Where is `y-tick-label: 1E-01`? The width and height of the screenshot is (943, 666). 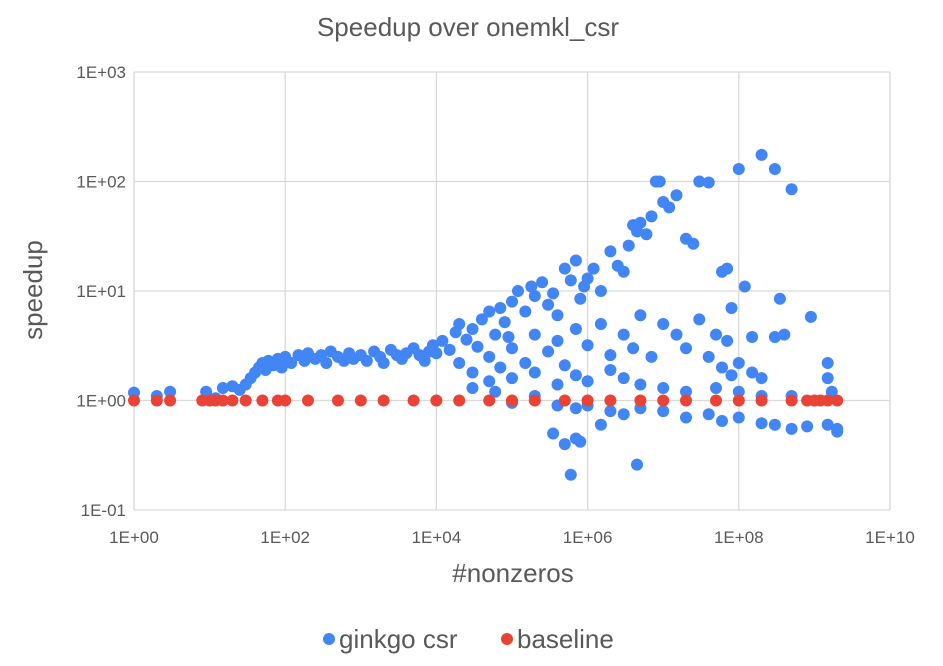
y-tick-label: 1E-01 is located at coordinates (103, 510).